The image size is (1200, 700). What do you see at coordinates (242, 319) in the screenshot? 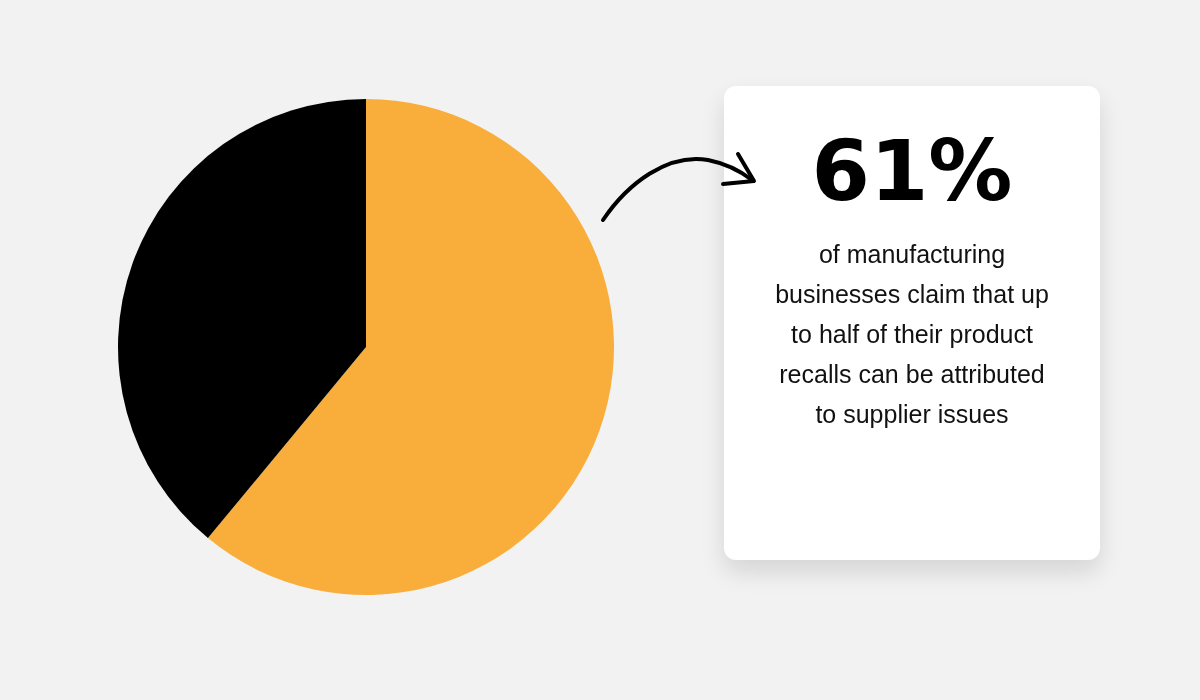
I see `pie-slice` at bounding box center [242, 319].